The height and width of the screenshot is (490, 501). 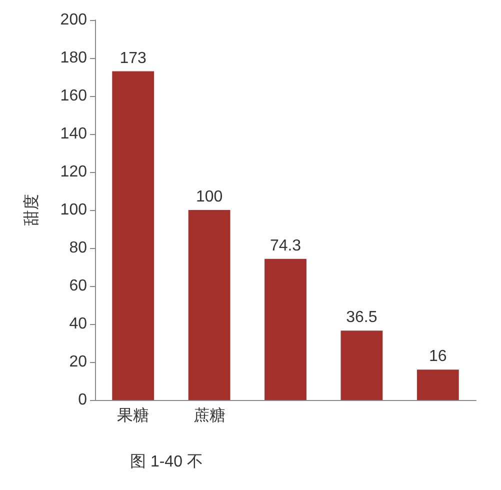 What do you see at coordinates (74, 58) in the screenshot?
I see `y-tick-label: 180` at bounding box center [74, 58].